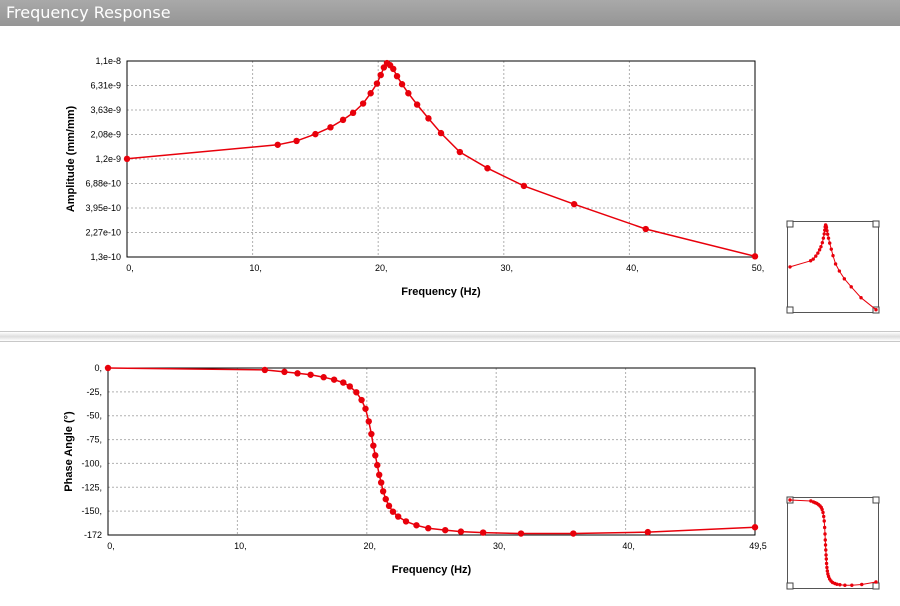  Describe the element at coordinates (499, 546) in the screenshot. I see `x-tick-label: 30,` at that location.